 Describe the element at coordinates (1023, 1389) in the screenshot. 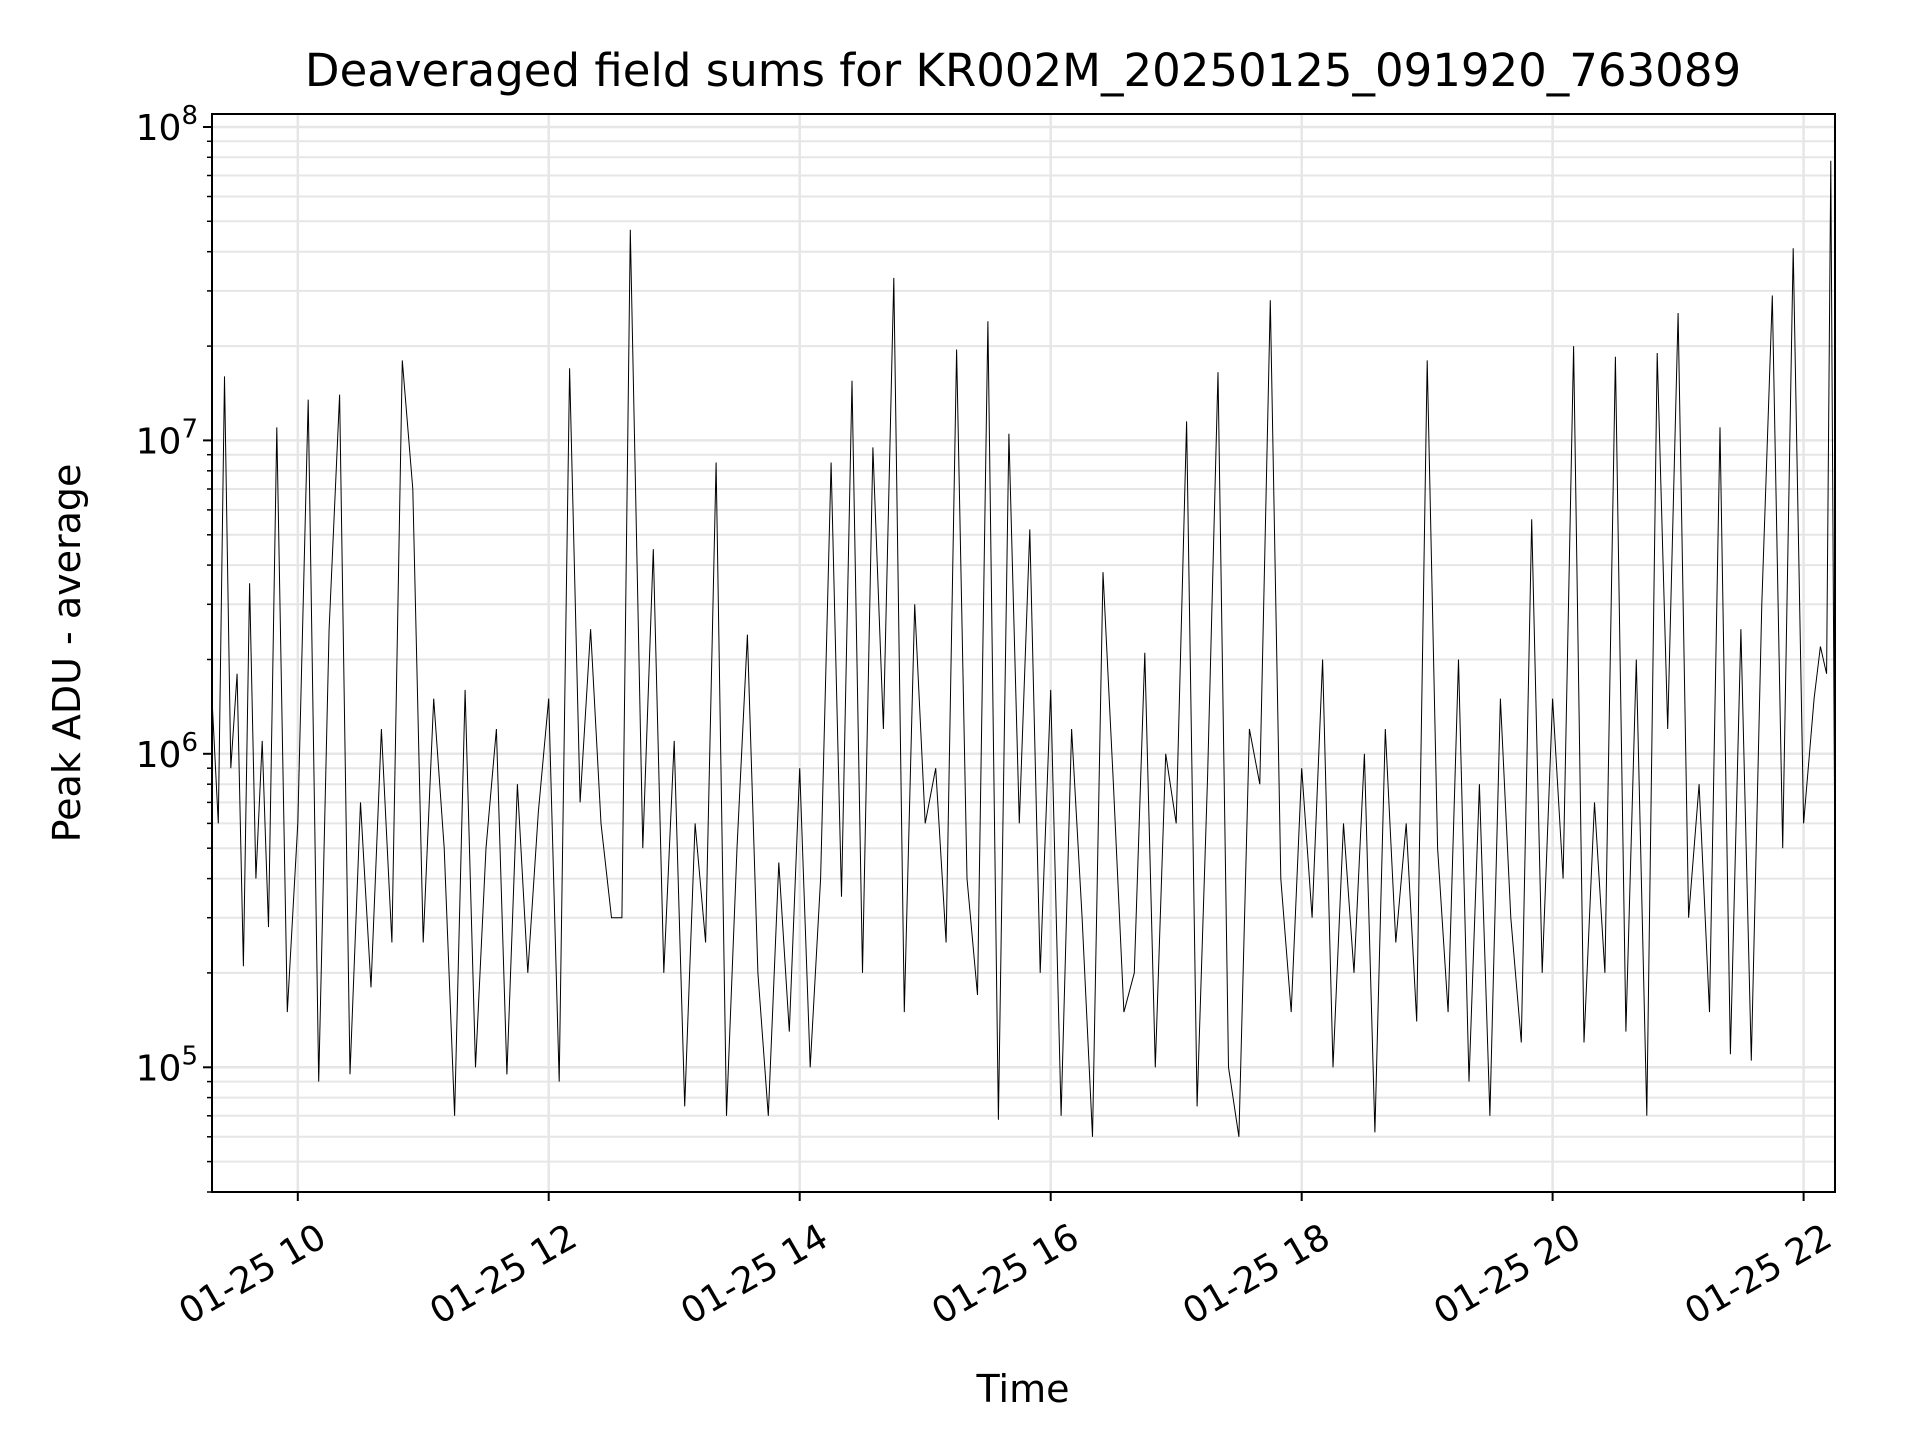

I see `x-axis-label: Time` at that location.